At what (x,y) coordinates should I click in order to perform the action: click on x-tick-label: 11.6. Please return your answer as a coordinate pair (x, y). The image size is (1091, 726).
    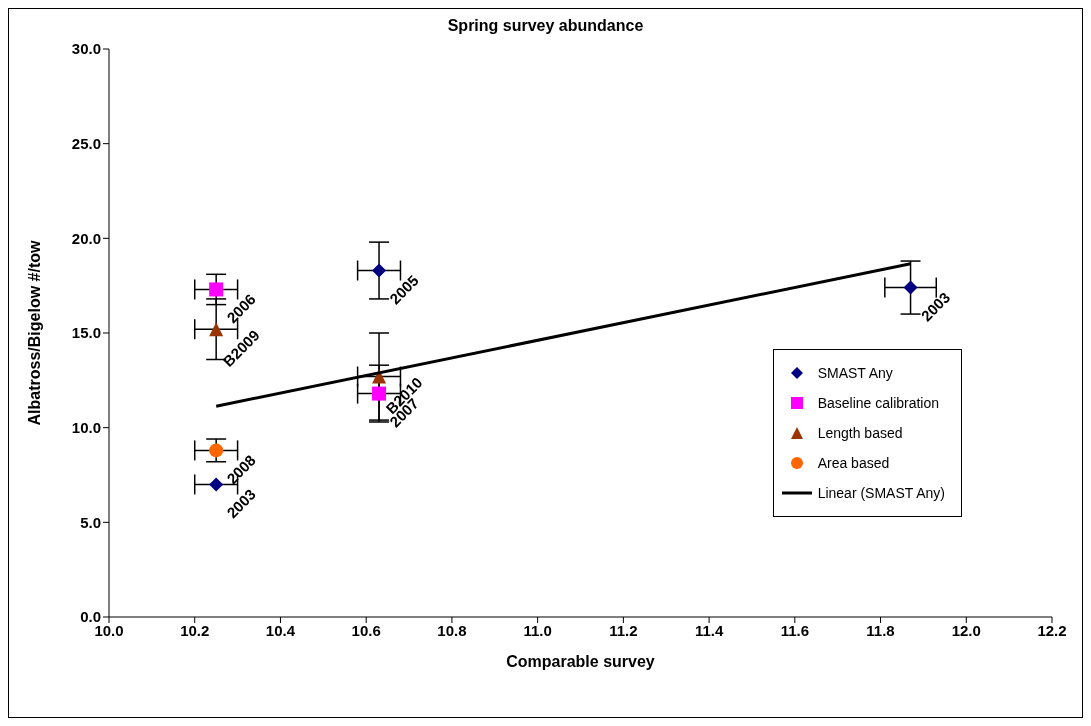
    Looking at the image, I should click on (795, 630).